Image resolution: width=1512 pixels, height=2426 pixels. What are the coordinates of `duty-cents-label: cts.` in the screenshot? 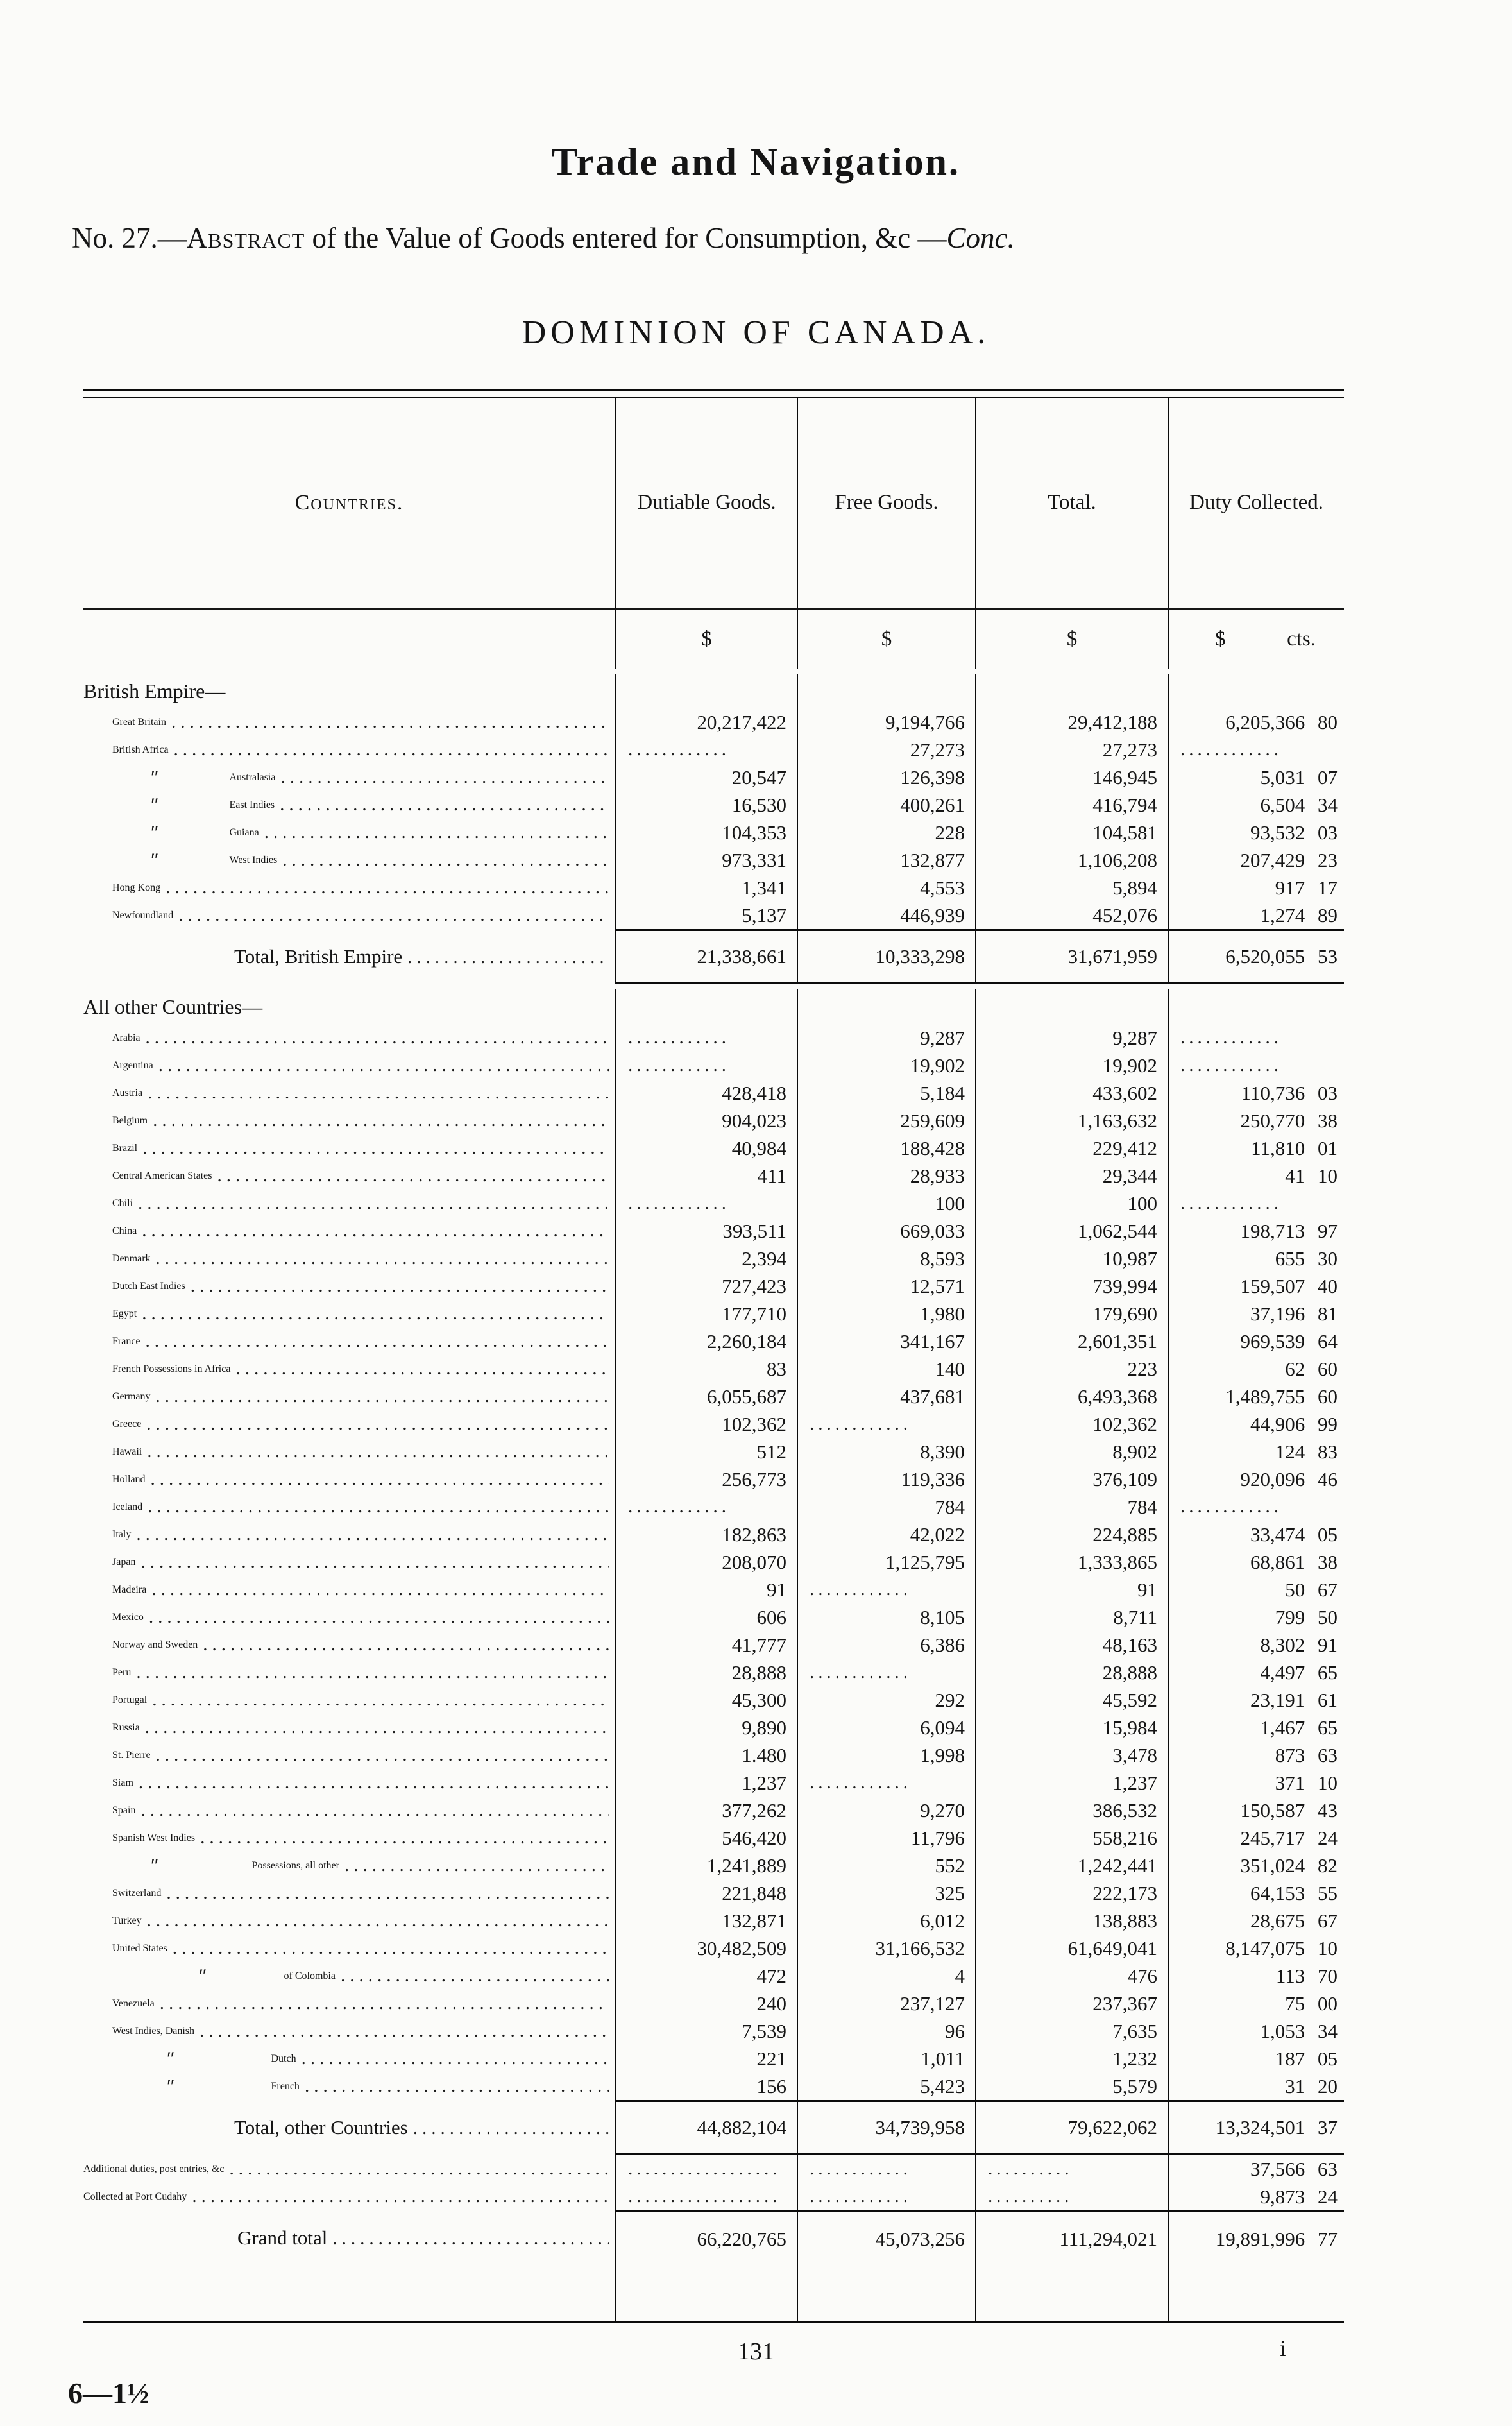 It's located at (1302, 639).